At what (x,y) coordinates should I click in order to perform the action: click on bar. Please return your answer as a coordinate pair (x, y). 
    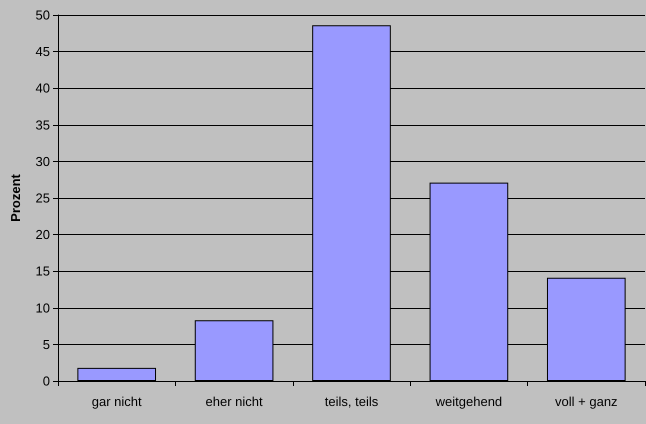
    Looking at the image, I should click on (116, 374).